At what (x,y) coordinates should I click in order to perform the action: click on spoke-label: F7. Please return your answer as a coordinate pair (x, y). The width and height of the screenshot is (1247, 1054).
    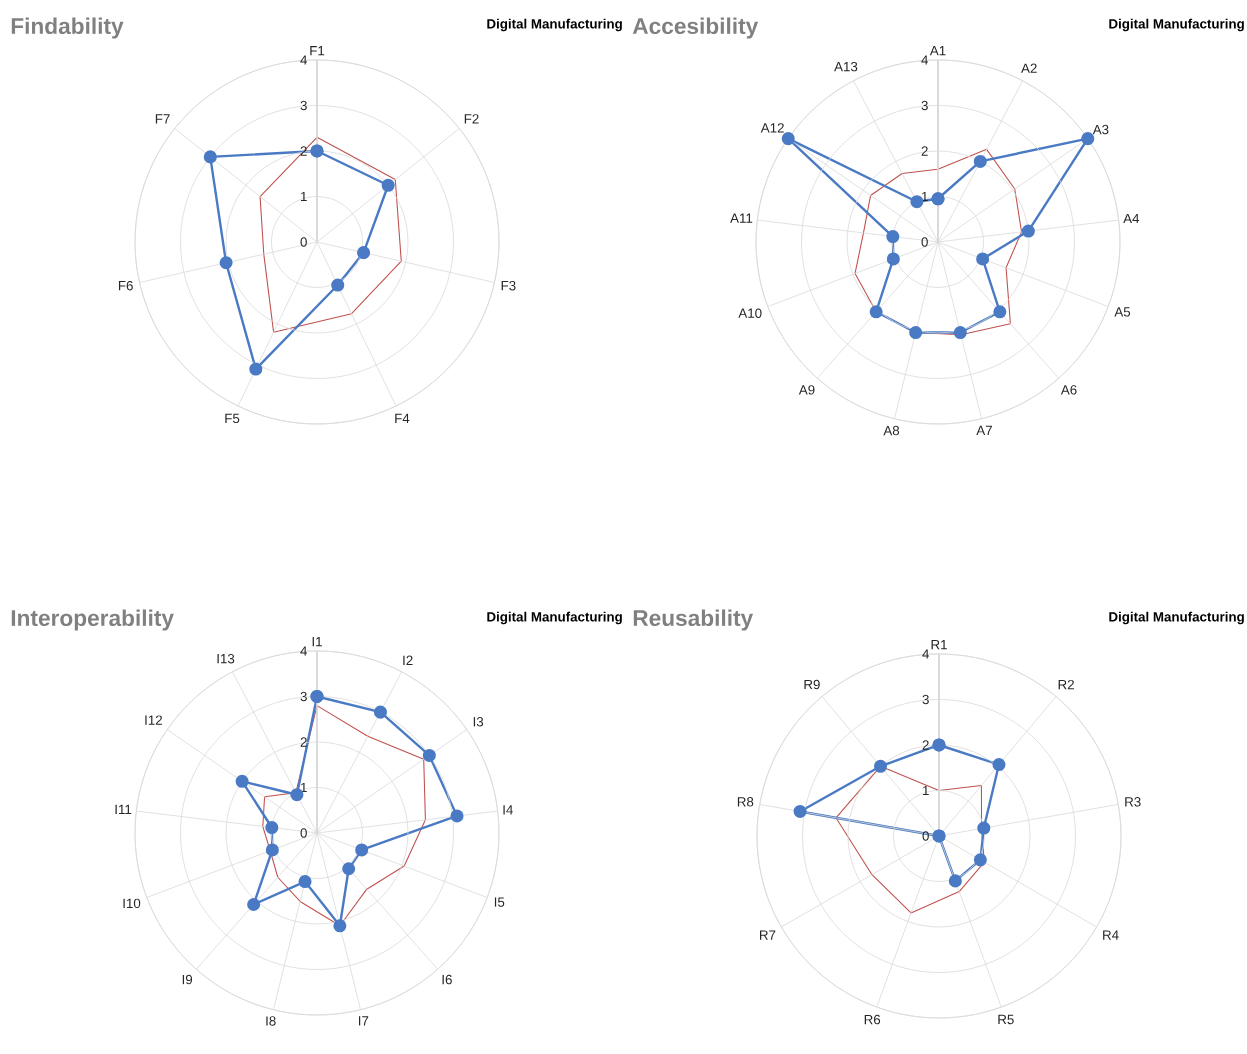
    Looking at the image, I should click on (162, 119).